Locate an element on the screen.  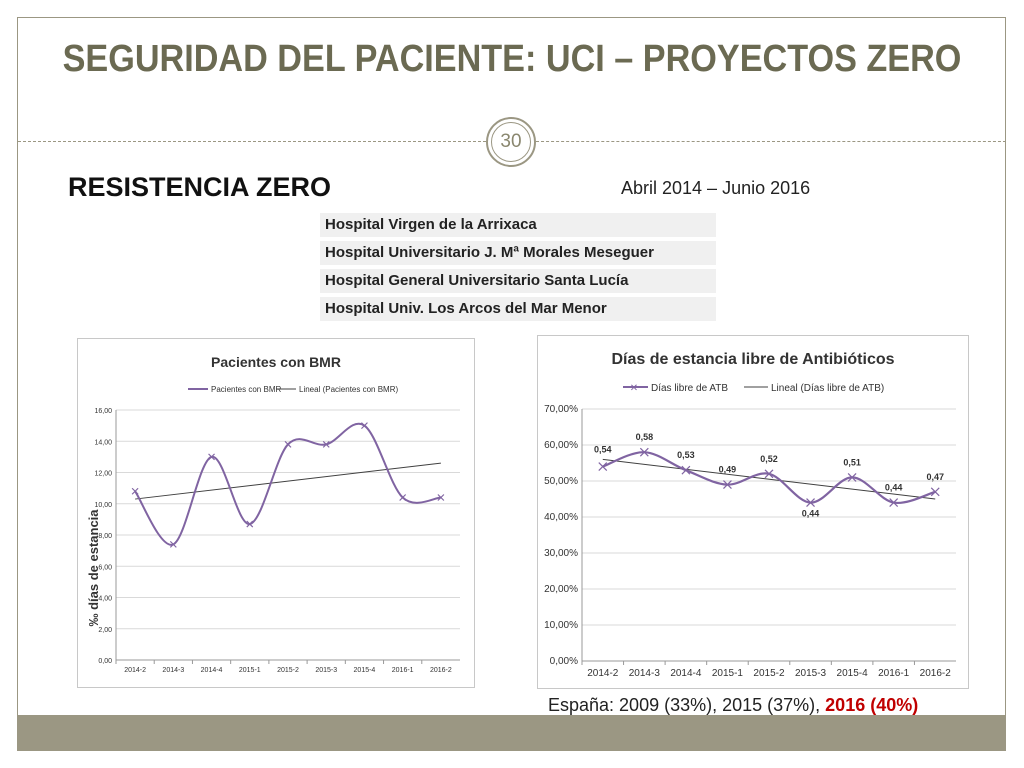
series-line is located at coordinates (288, 484).